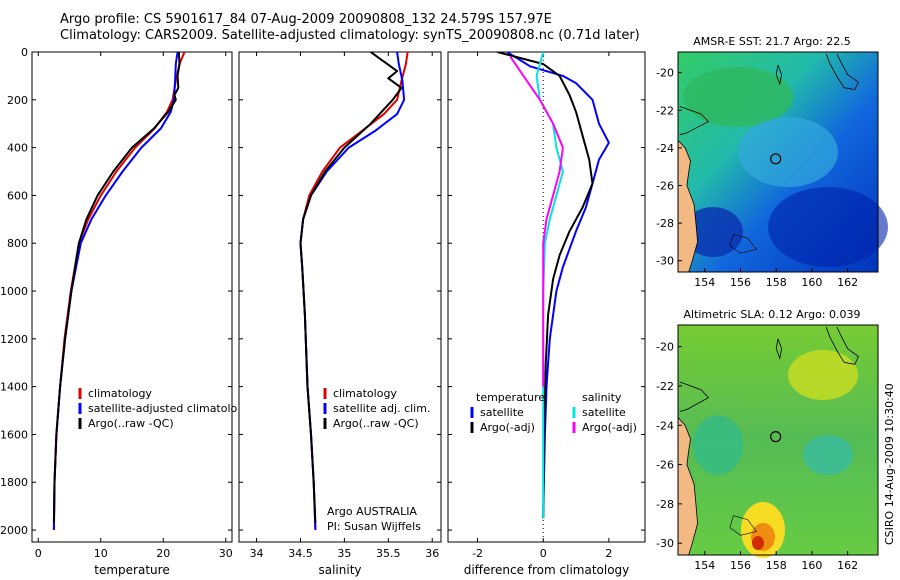  What do you see at coordinates (14, 482) in the screenshot?
I see `y-tick-label: 1800` at bounding box center [14, 482].